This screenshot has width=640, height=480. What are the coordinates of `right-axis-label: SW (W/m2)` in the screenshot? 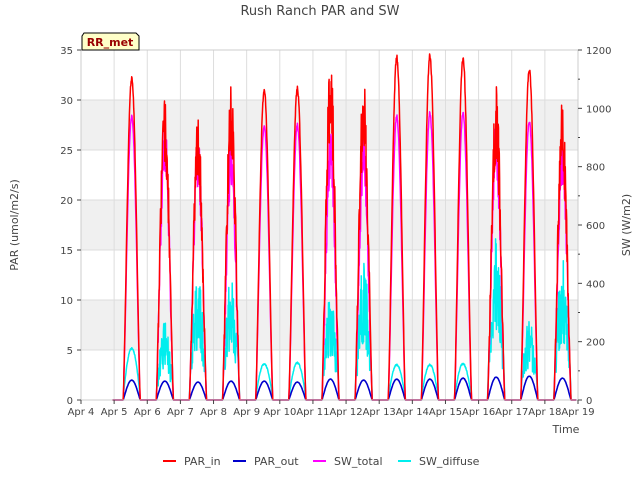 It's located at (626, 225).